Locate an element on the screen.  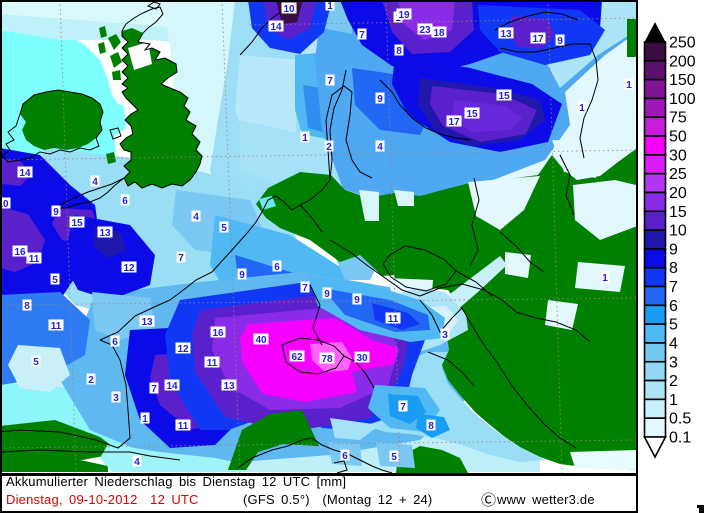
svg-text: (GFS 0.5°) (Montag 12 + 24) is located at coordinates (337, 499).